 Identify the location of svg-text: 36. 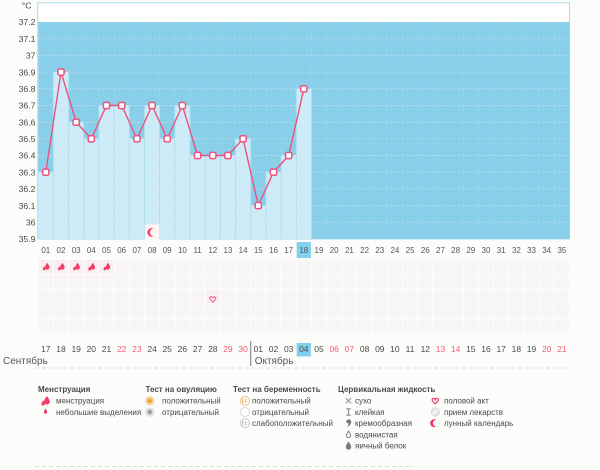
(31, 223).